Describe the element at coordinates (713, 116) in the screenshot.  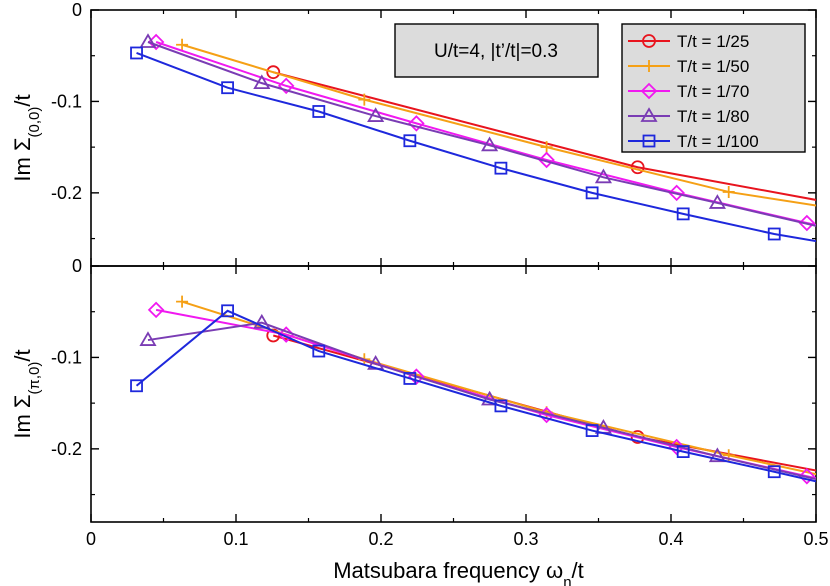
I see `legend-label: T/t = 1/80` at that location.